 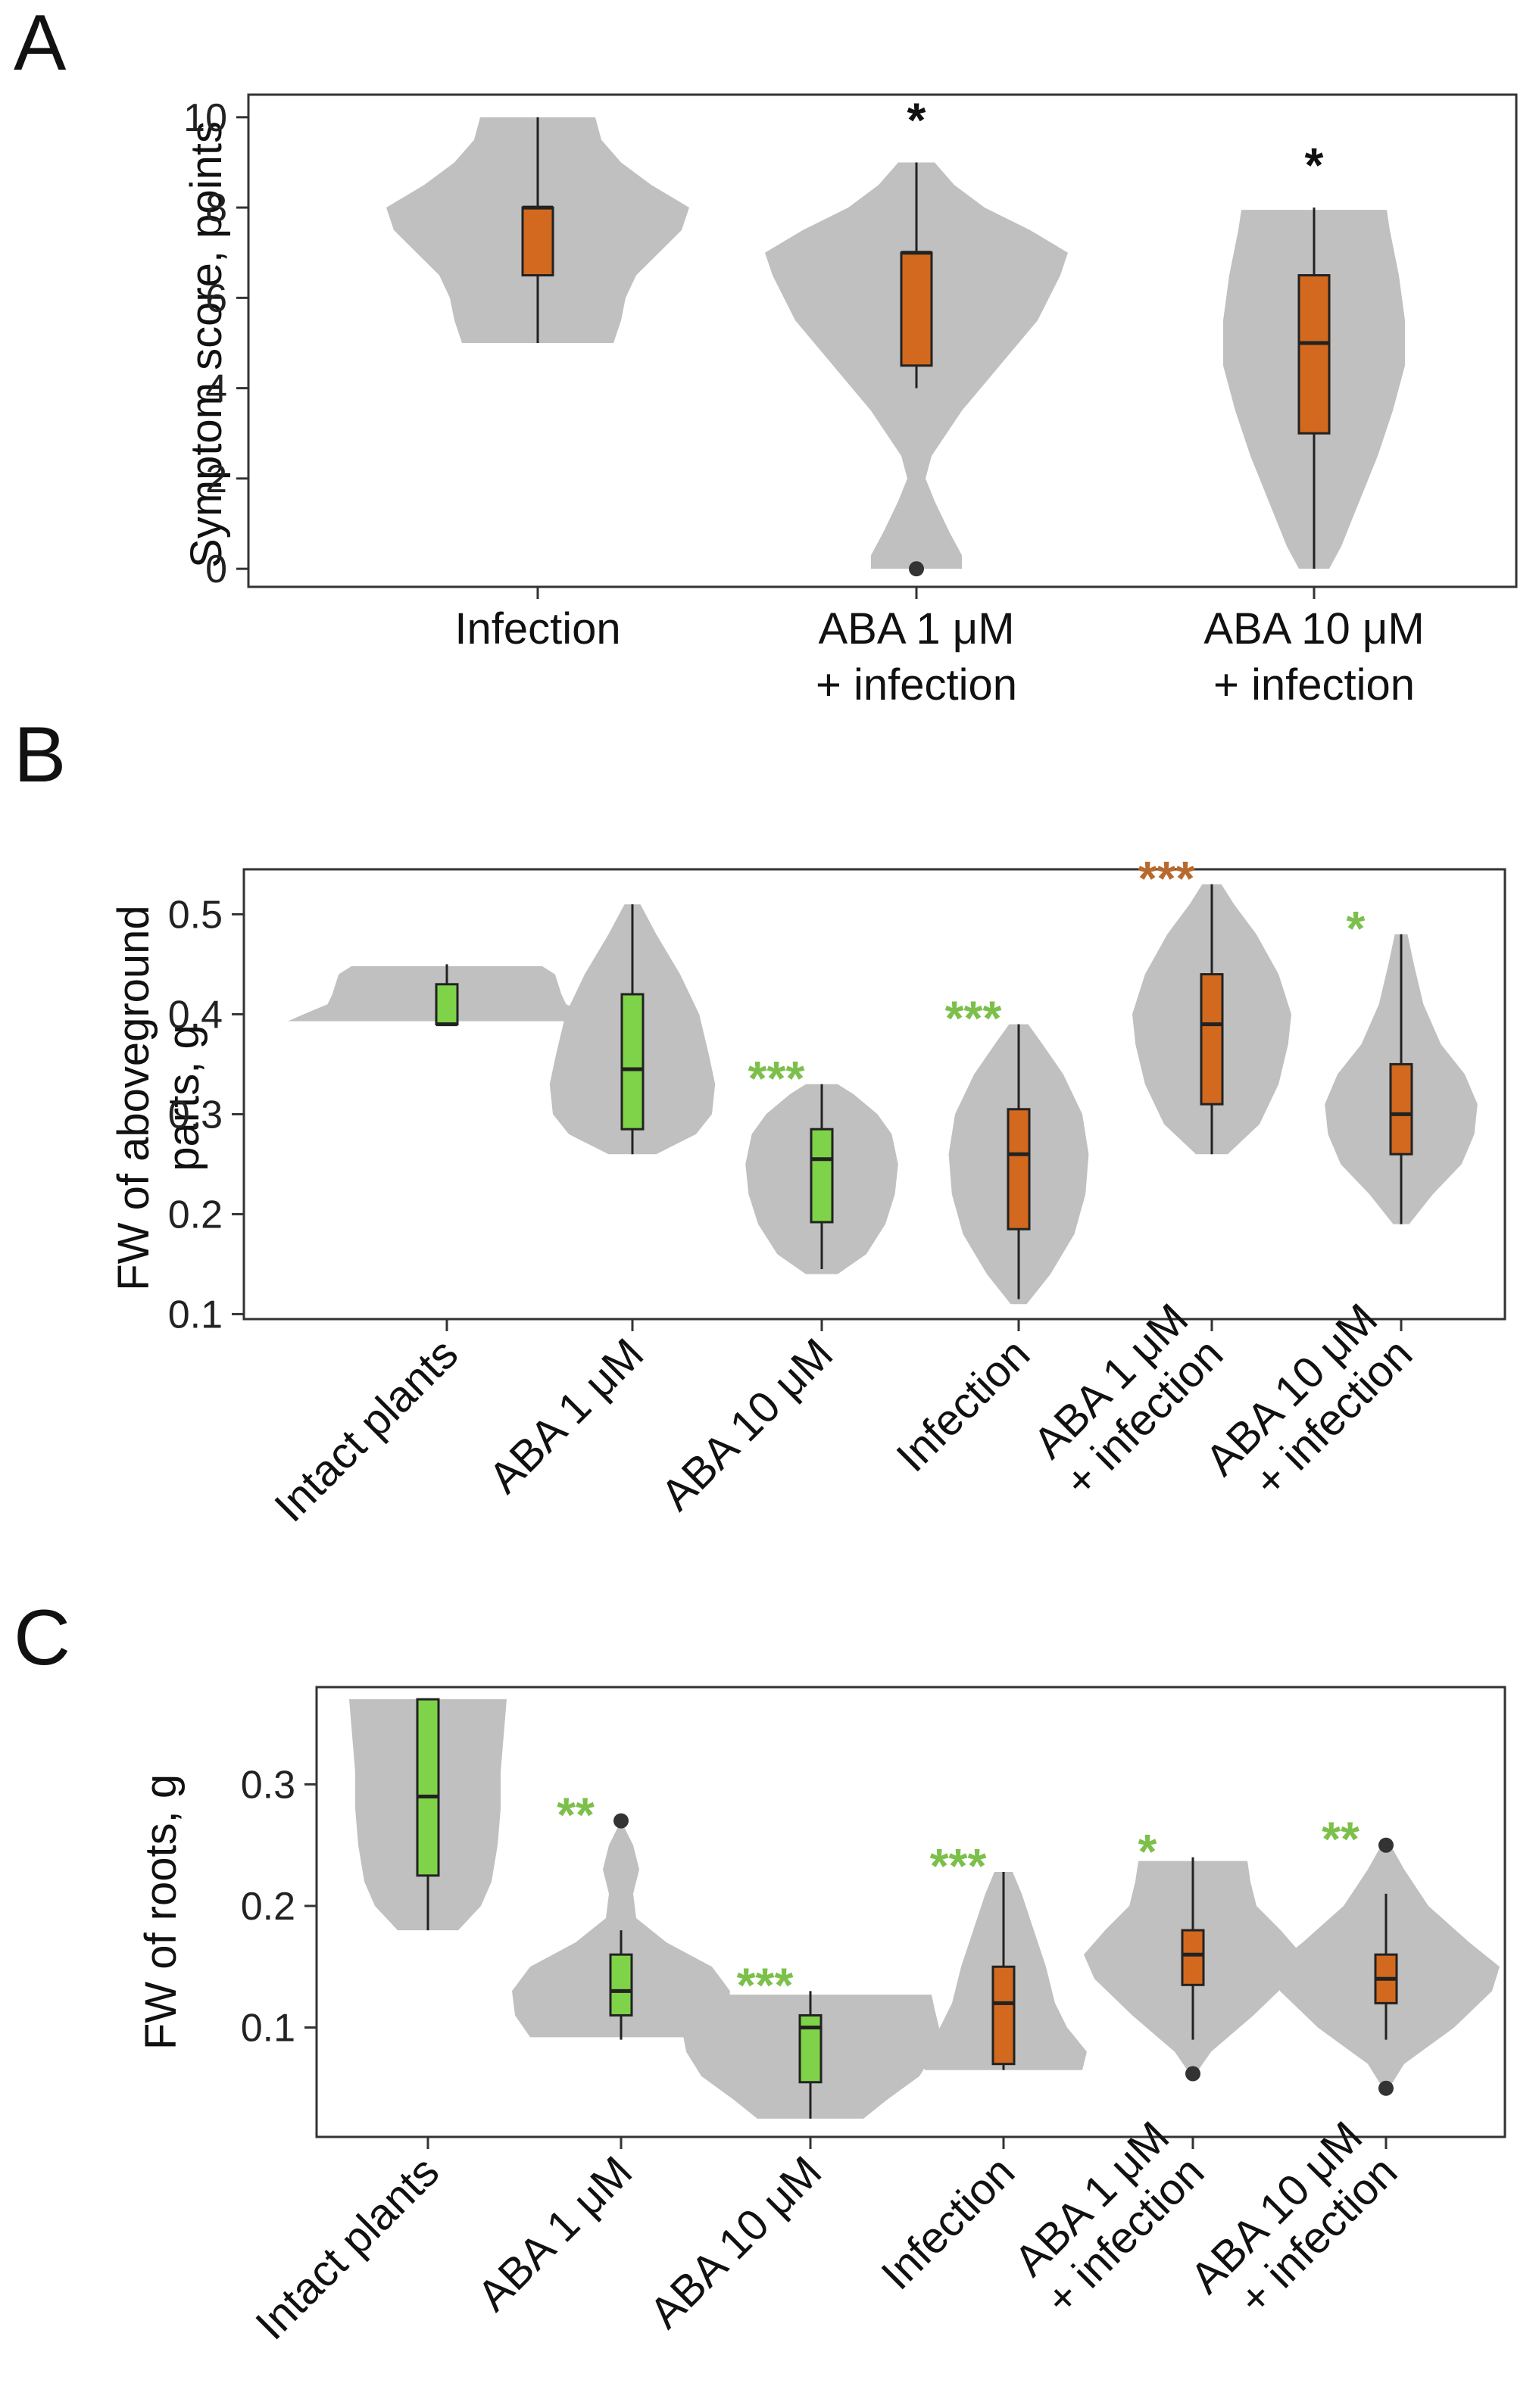 What do you see at coordinates (537, 385) in the screenshot?
I see `group-0: Infection` at bounding box center [537, 385].